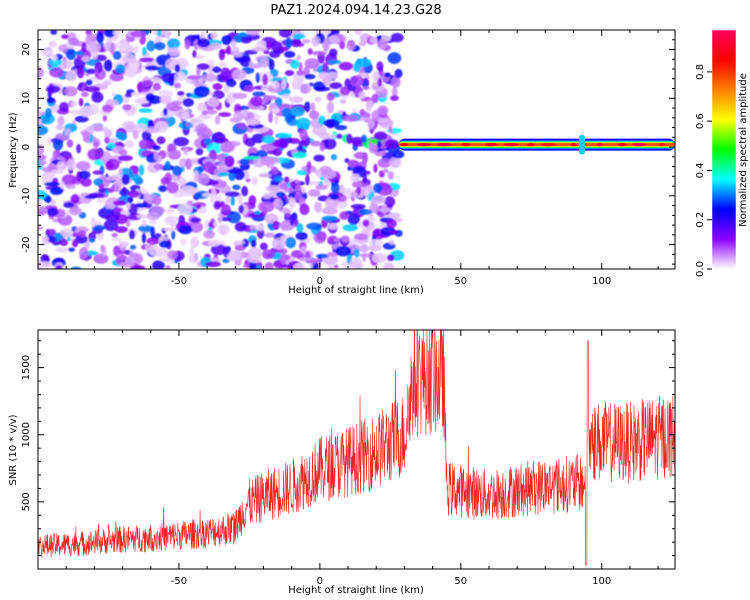  What do you see at coordinates (26, 98) in the screenshot?
I see `y-tick-label: 10` at bounding box center [26, 98].